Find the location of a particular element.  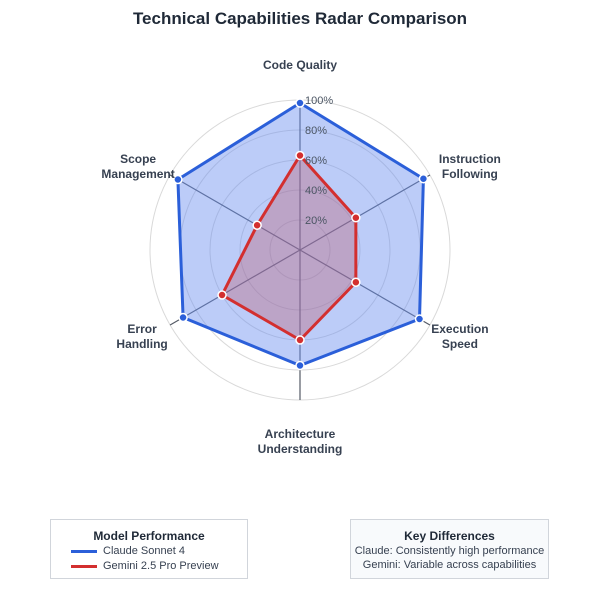

tick-label: 60% is located at coordinates (316, 161).